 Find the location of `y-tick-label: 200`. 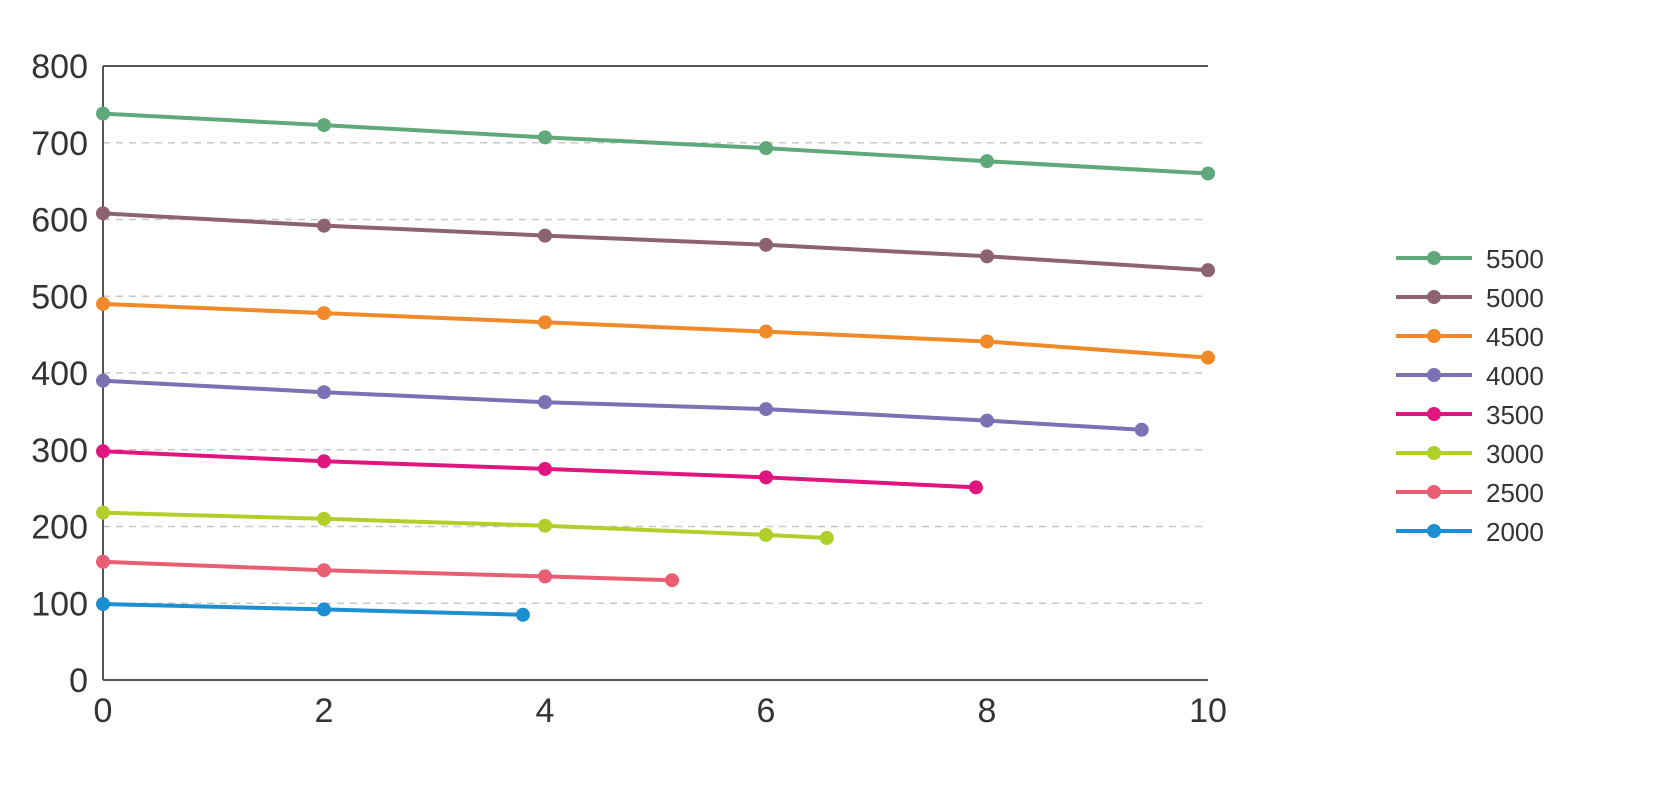

y-tick-label: 200 is located at coordinates (59, 528).